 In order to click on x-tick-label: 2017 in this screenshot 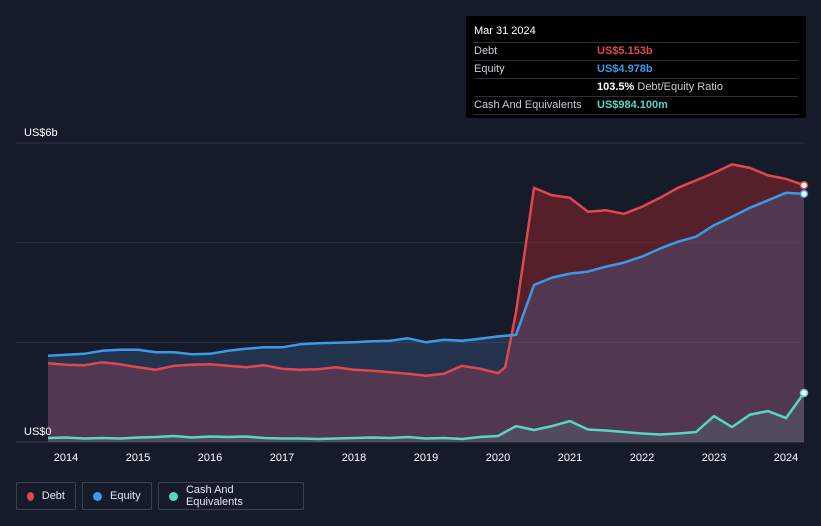, I will do `click(282, 458)`.